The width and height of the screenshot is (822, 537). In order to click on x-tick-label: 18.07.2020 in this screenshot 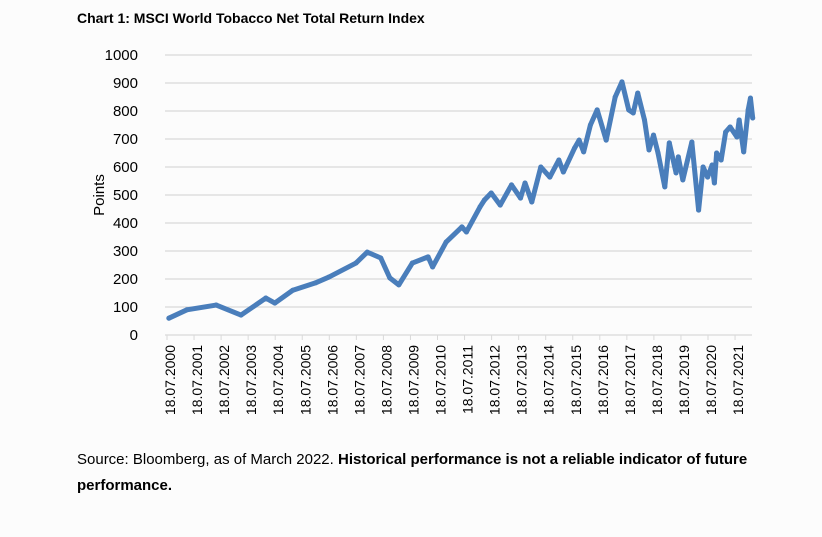, I will do `click(711, 380)`.